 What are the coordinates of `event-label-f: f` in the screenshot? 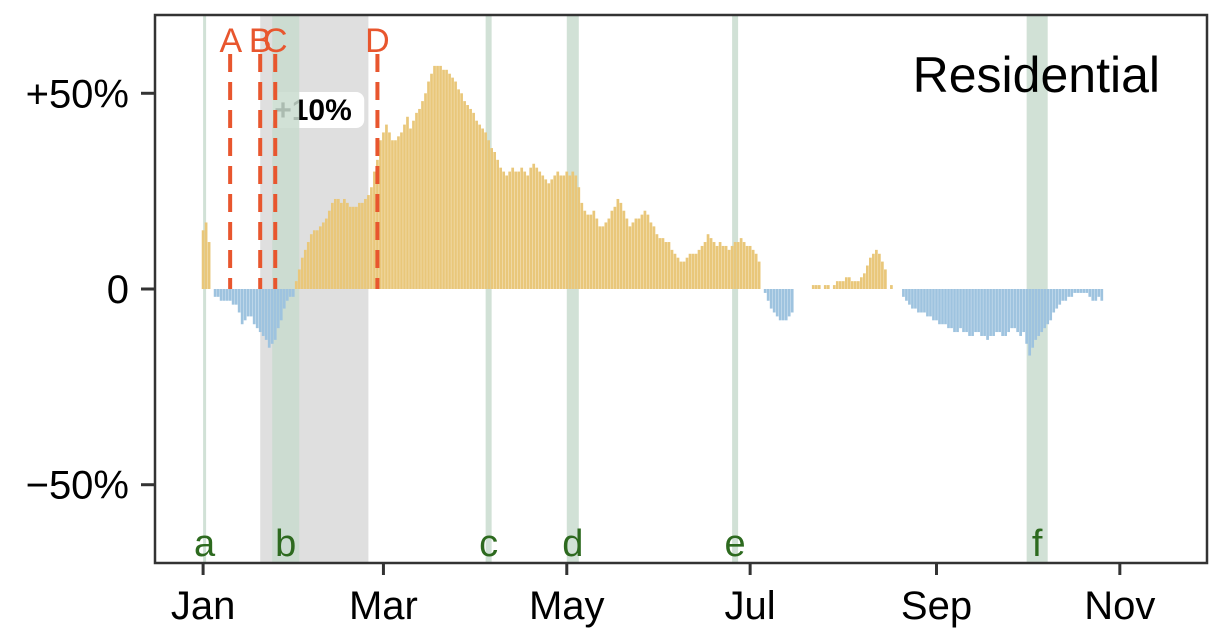 It's located at (1037, 544).